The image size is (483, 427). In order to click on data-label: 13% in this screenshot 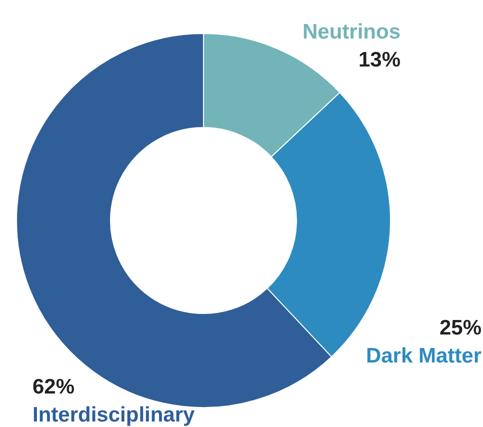, I will do `click(379, 60)`.